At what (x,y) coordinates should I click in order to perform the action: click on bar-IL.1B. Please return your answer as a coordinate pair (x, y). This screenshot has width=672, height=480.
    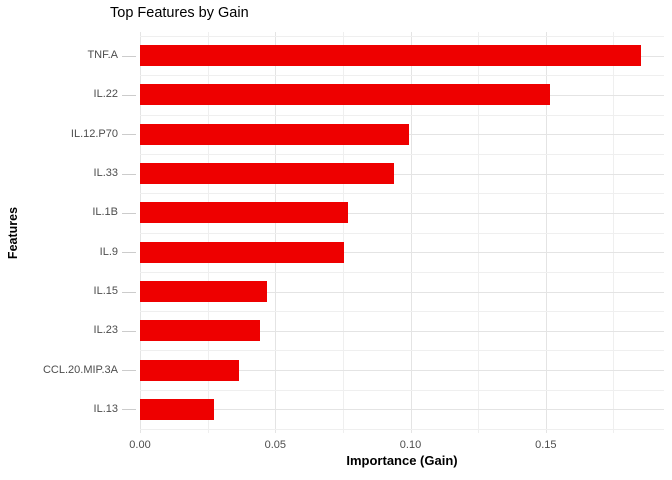
    Looking at the image, I should click on (244, 213).